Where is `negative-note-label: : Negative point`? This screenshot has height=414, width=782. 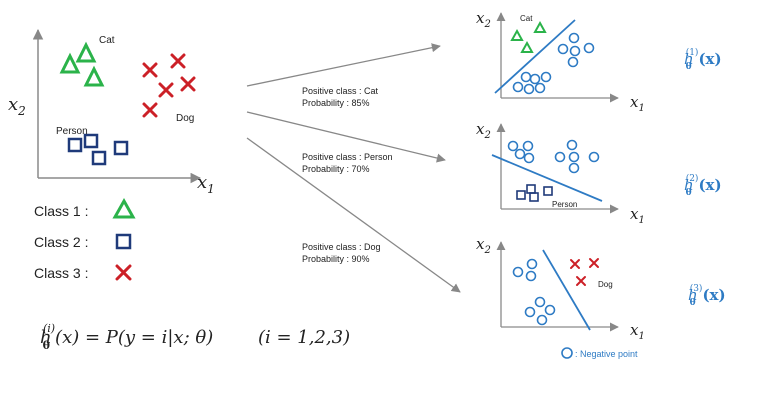 negative-note-label: : Negative point is located at coordinates (606, 354).